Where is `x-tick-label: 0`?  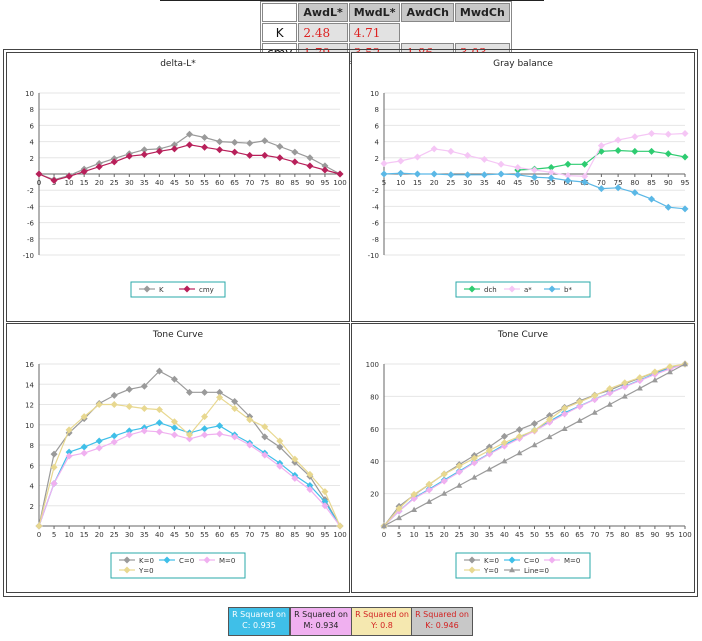 x-tick-label: 0 is located at coordinates (39, 535).